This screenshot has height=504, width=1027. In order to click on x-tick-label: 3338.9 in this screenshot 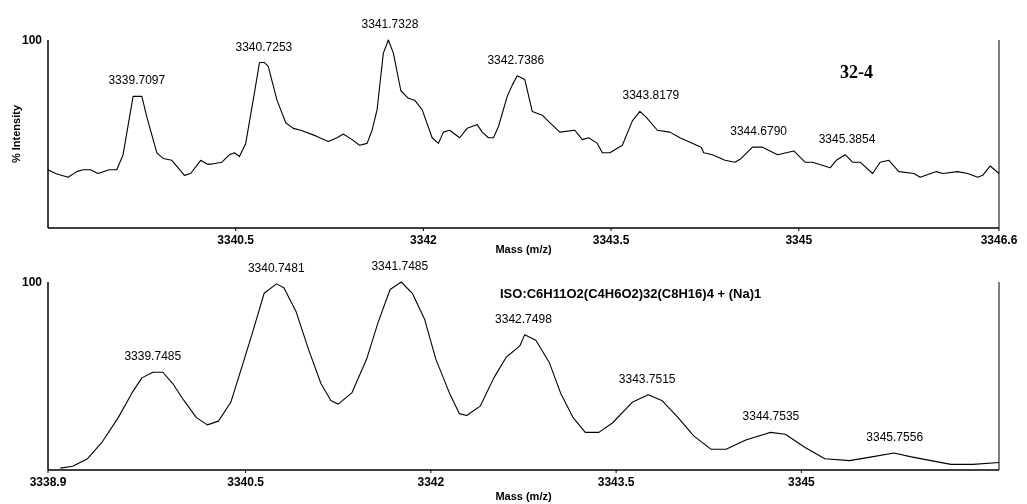, I will do `click(48, 482)`.